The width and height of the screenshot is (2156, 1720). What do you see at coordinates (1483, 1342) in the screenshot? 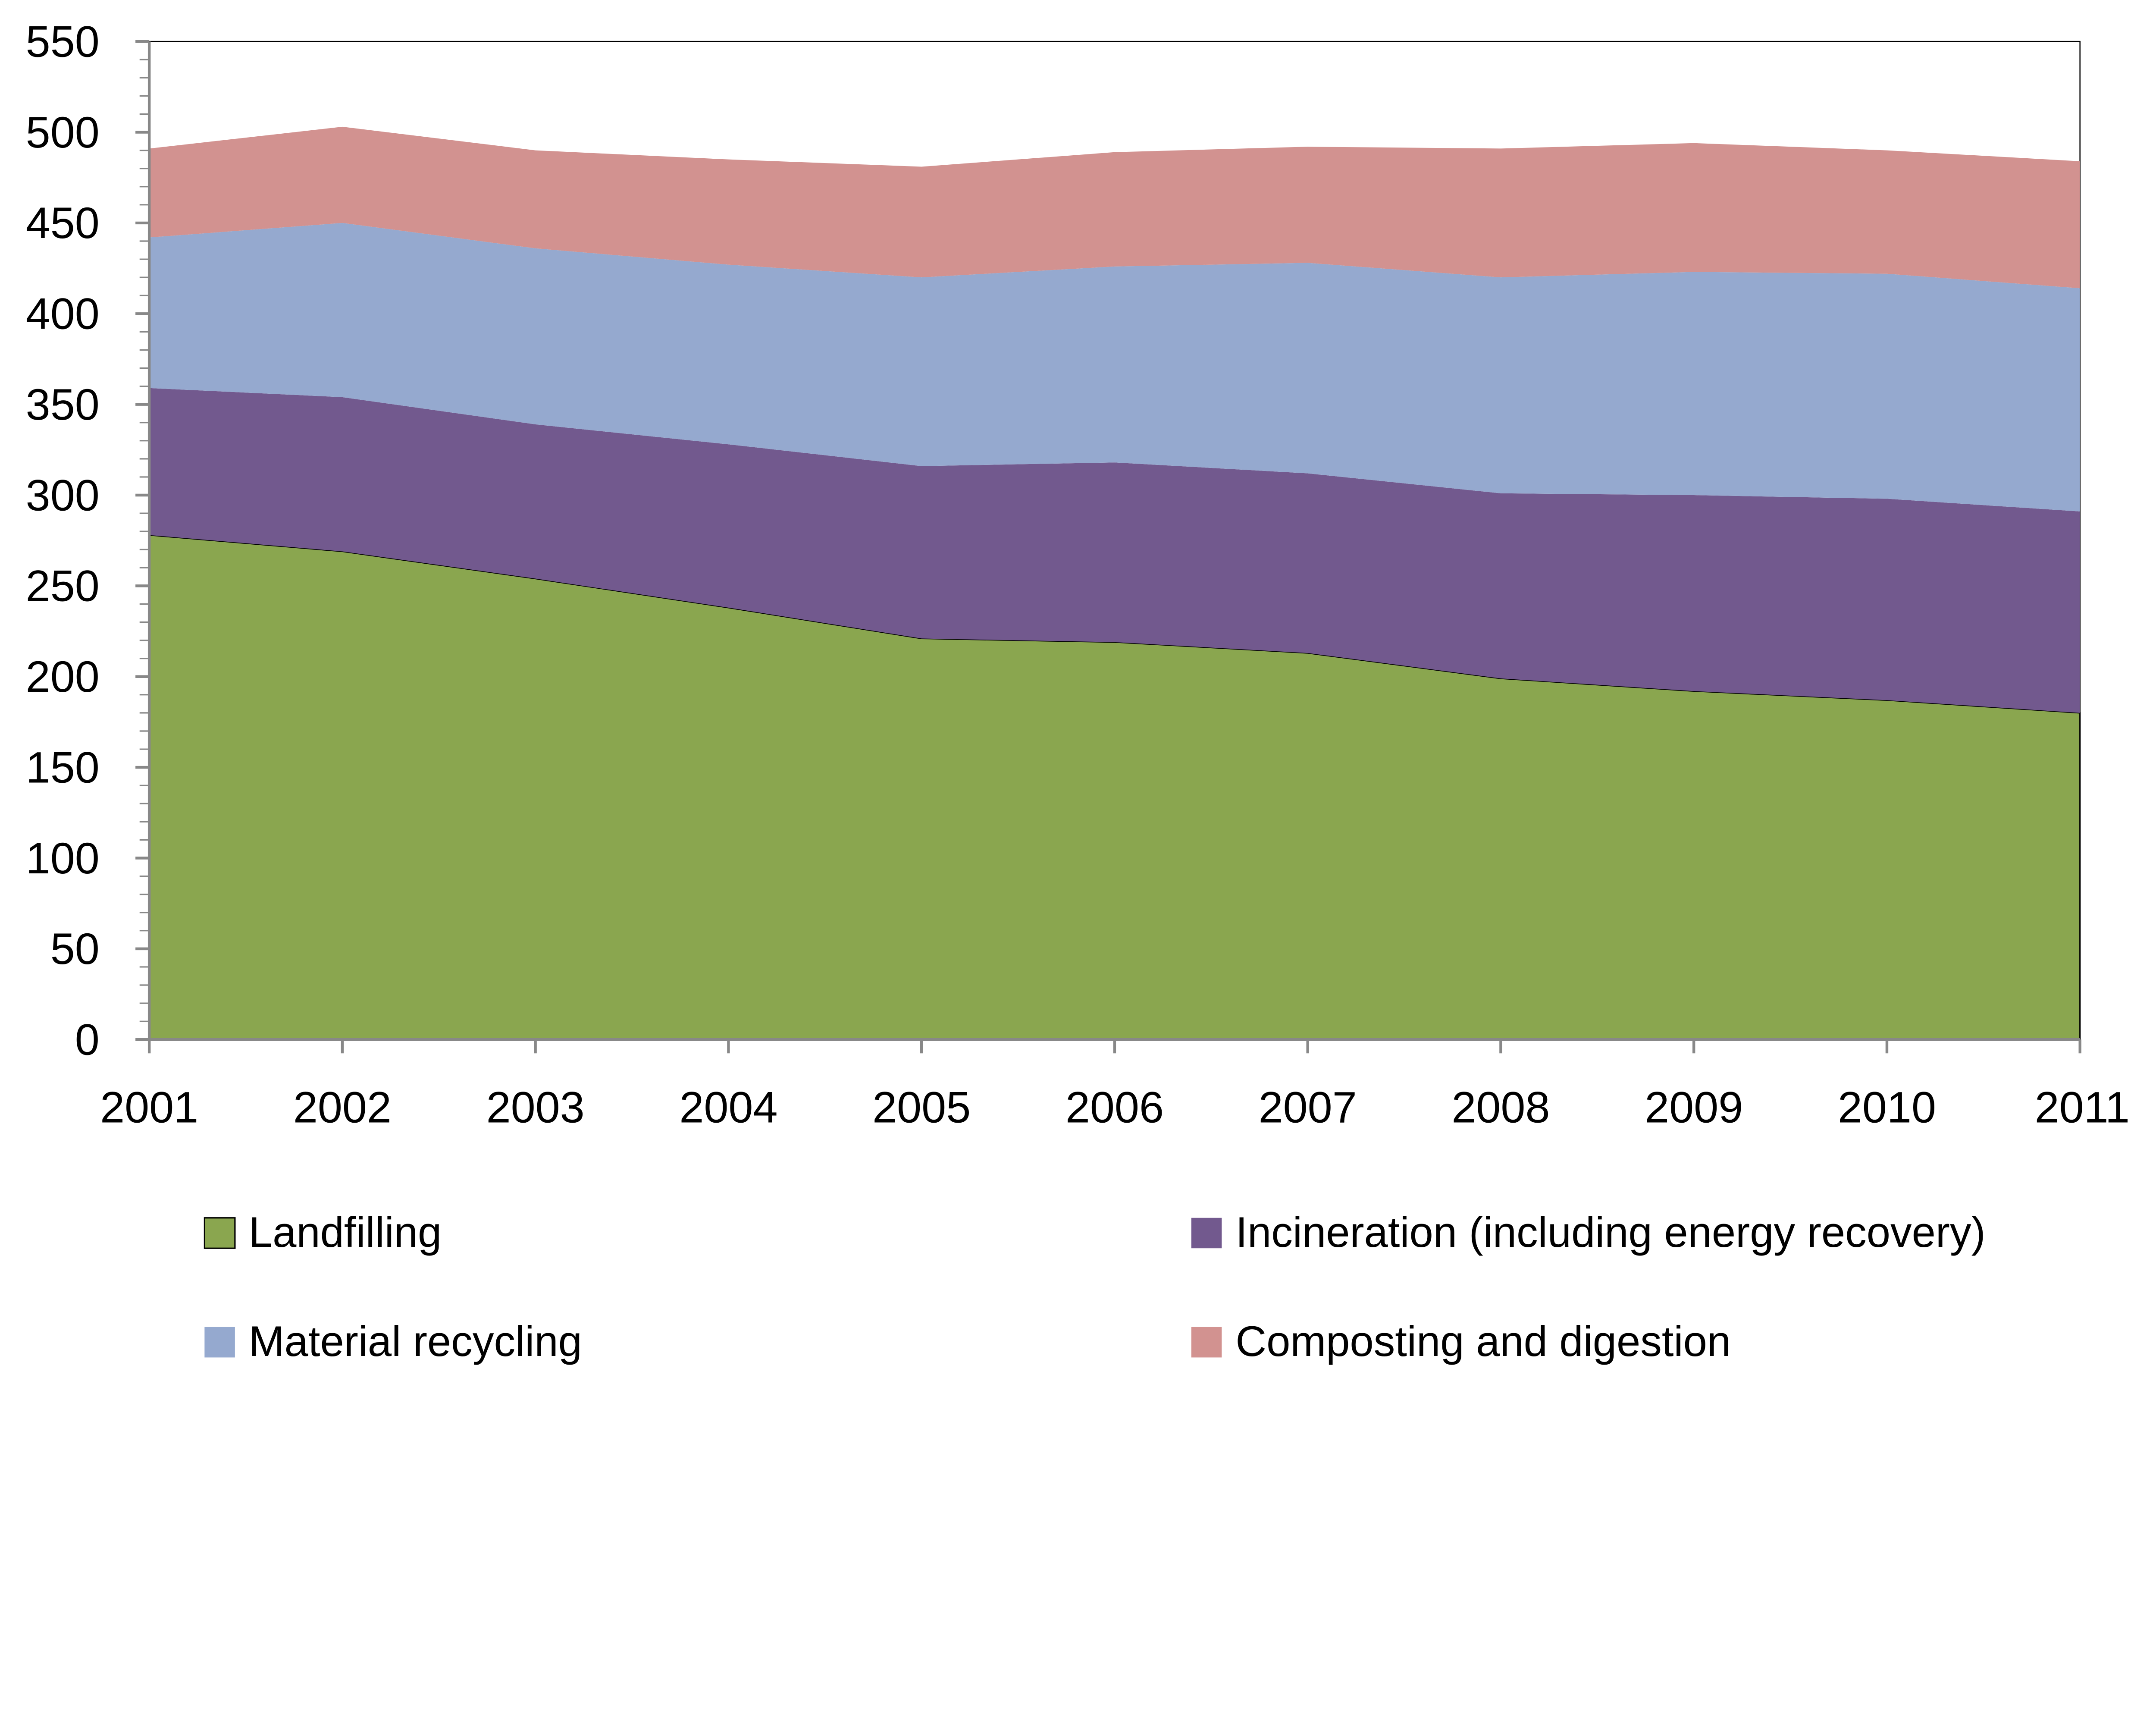
I see `legend-label-composting: Composting and digestion` at bounding box center [1483, 1342].